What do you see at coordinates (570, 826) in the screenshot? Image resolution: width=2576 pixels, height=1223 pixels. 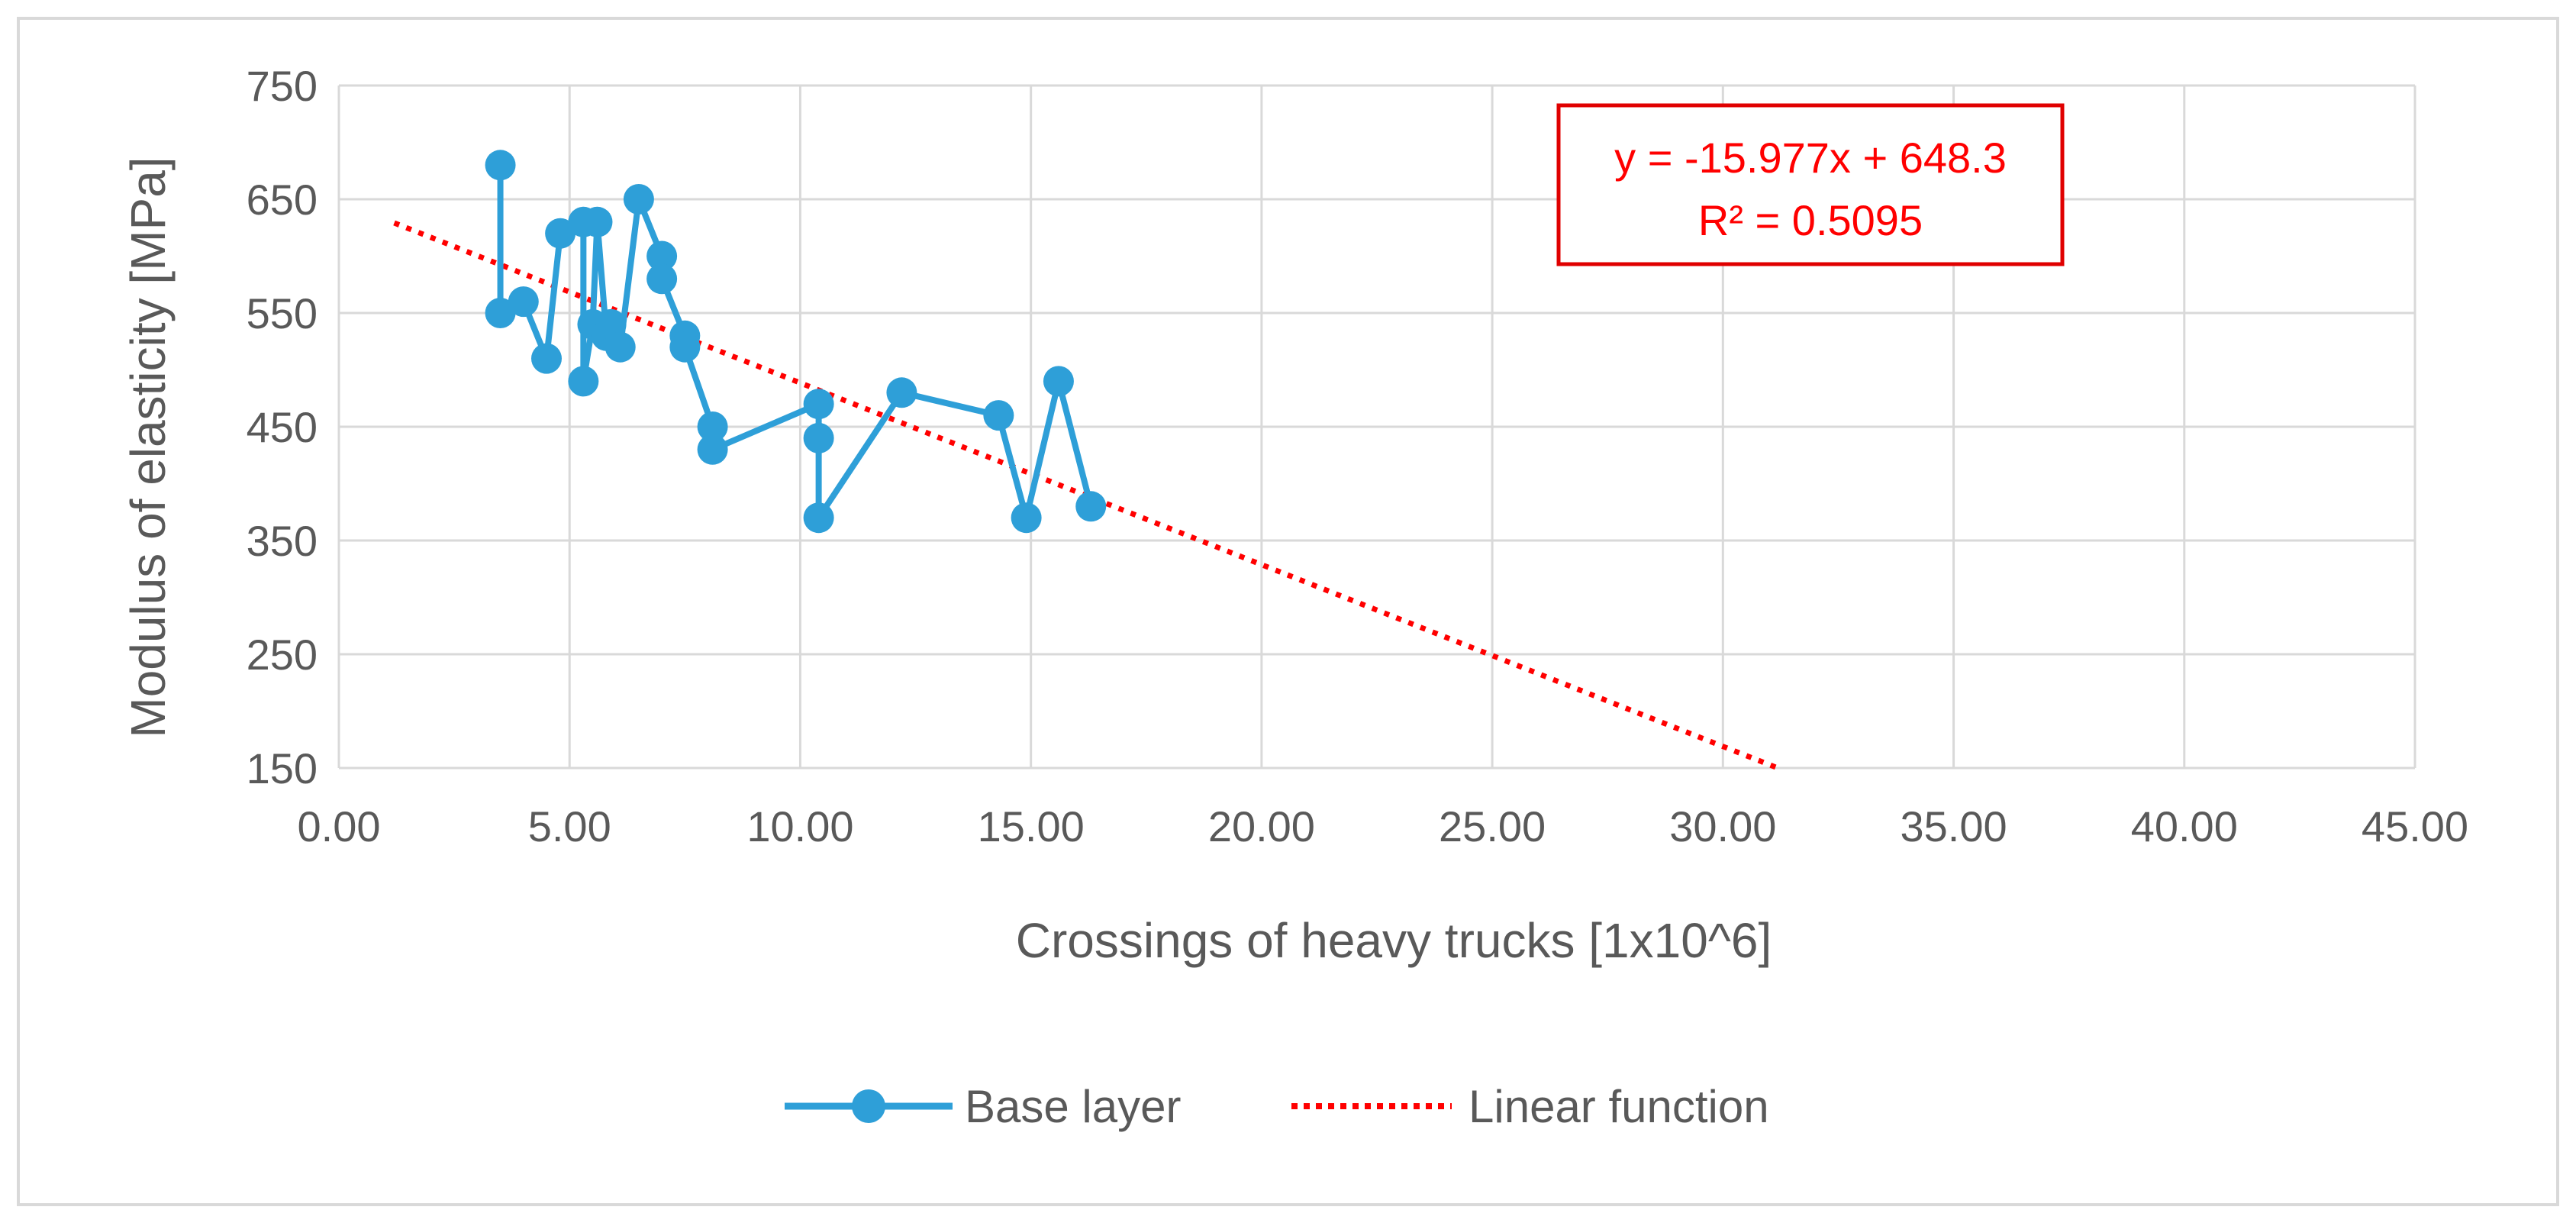 I see `x-tick-label: 5.00` at bounding box center [570, 826].